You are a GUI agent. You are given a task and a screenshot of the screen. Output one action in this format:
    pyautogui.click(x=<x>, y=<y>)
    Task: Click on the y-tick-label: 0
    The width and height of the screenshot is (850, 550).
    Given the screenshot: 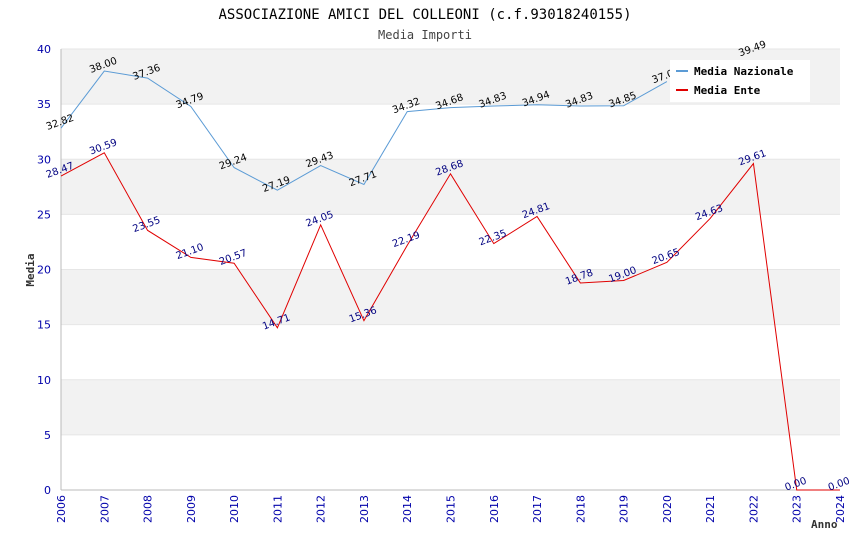 What is the action you would take?
    pyautogui.click(x=47, y=490)
    